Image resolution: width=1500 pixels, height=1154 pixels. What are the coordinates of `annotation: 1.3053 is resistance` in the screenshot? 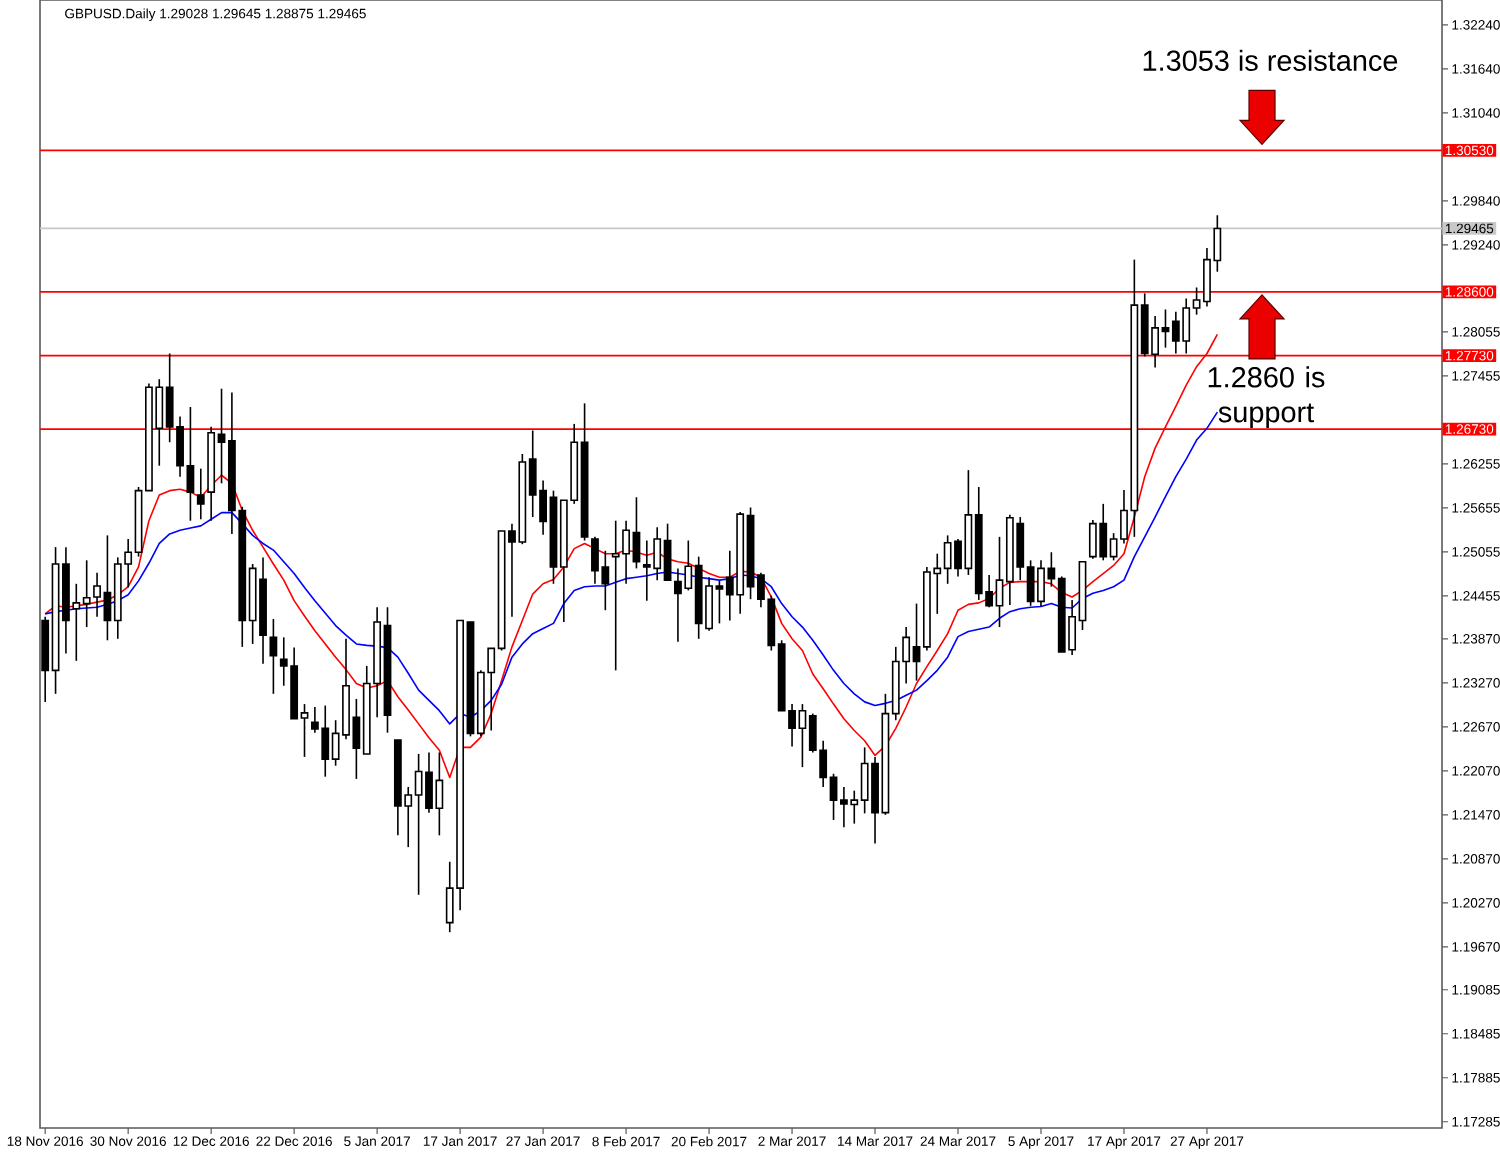 It's located at (1270, 60).